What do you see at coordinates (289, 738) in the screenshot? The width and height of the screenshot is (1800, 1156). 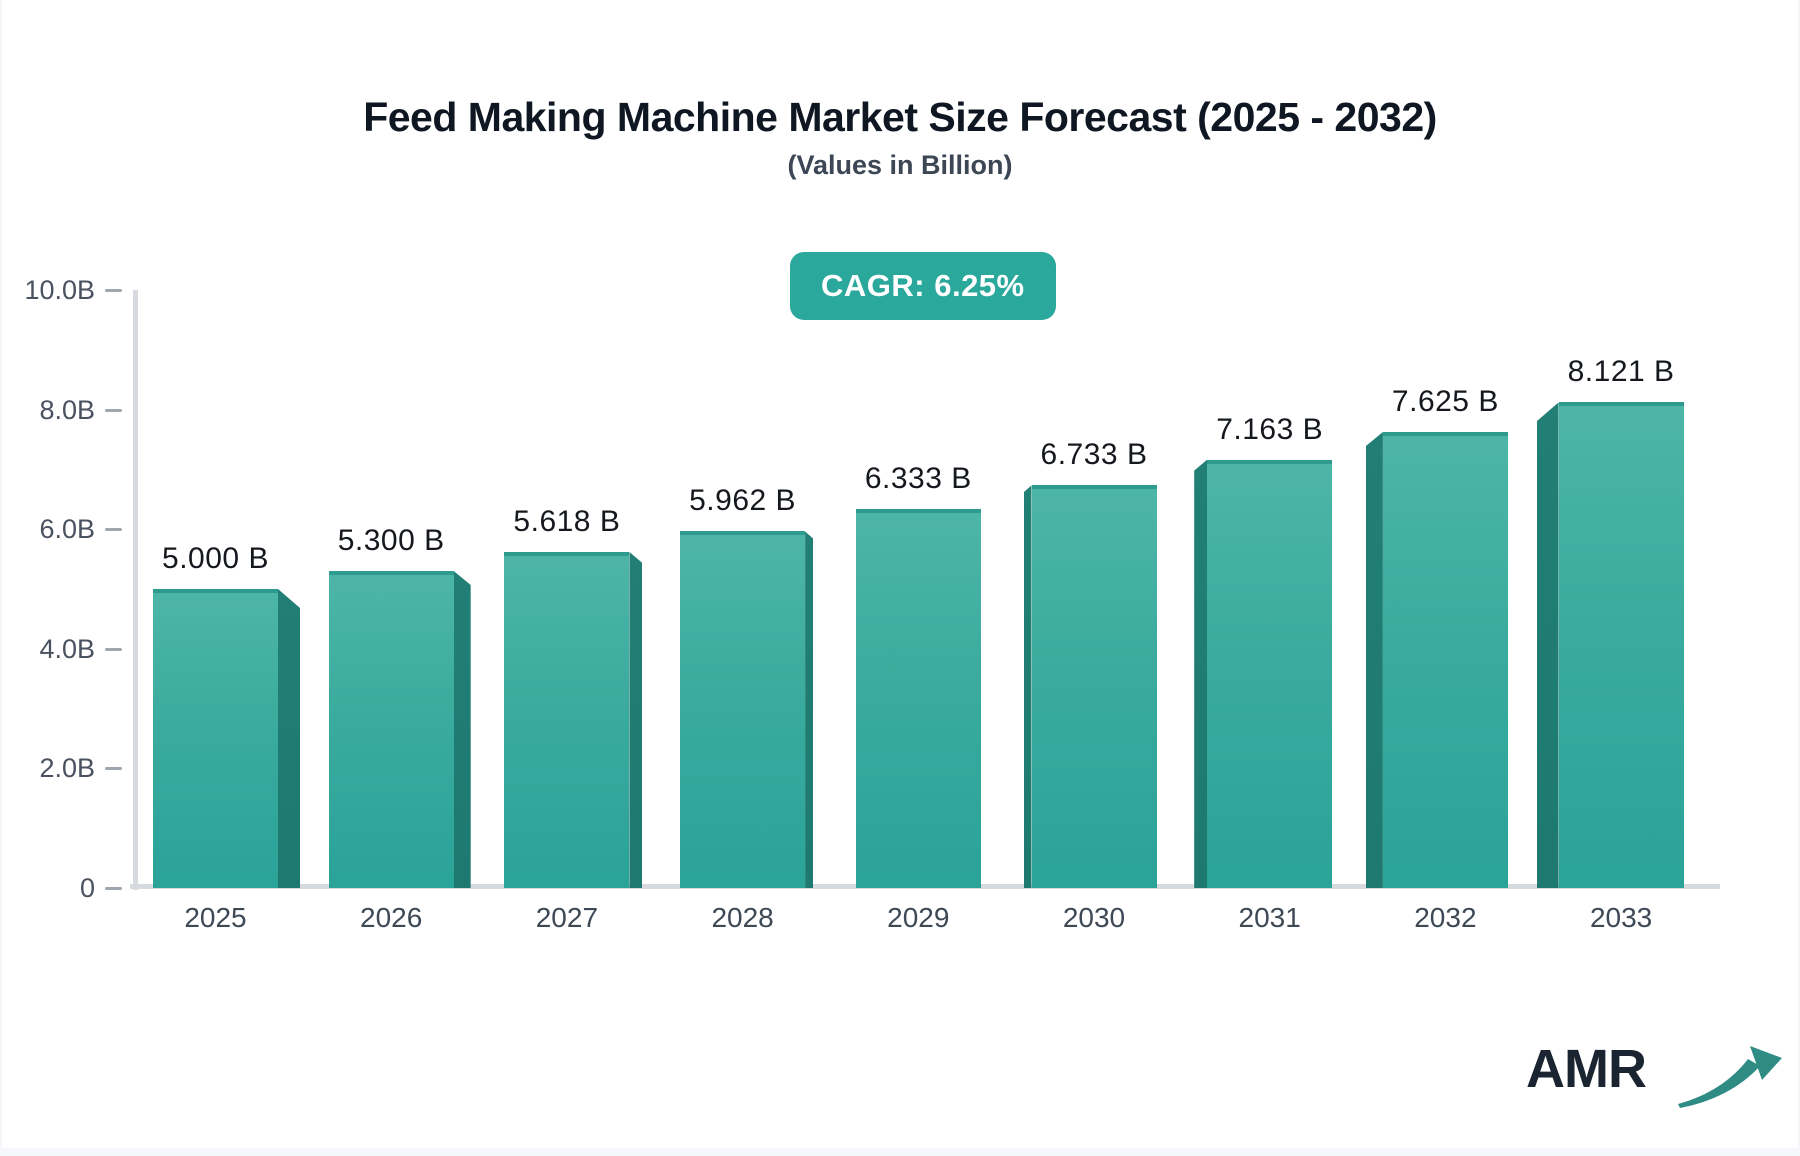 I see `bar-side-2025` at bounding box center [289, 738].